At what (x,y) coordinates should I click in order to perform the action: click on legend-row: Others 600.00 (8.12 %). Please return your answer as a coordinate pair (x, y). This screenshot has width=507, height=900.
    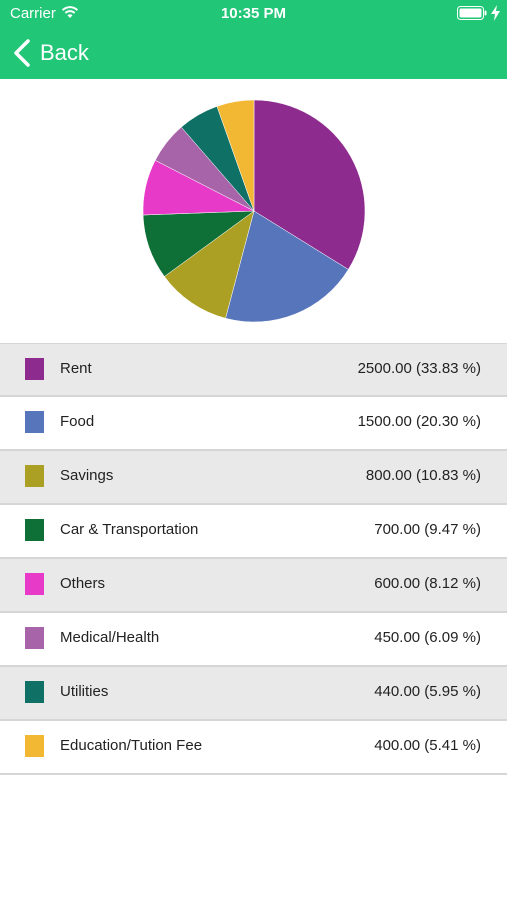
    Looking at the image, I should click on (253, 586).